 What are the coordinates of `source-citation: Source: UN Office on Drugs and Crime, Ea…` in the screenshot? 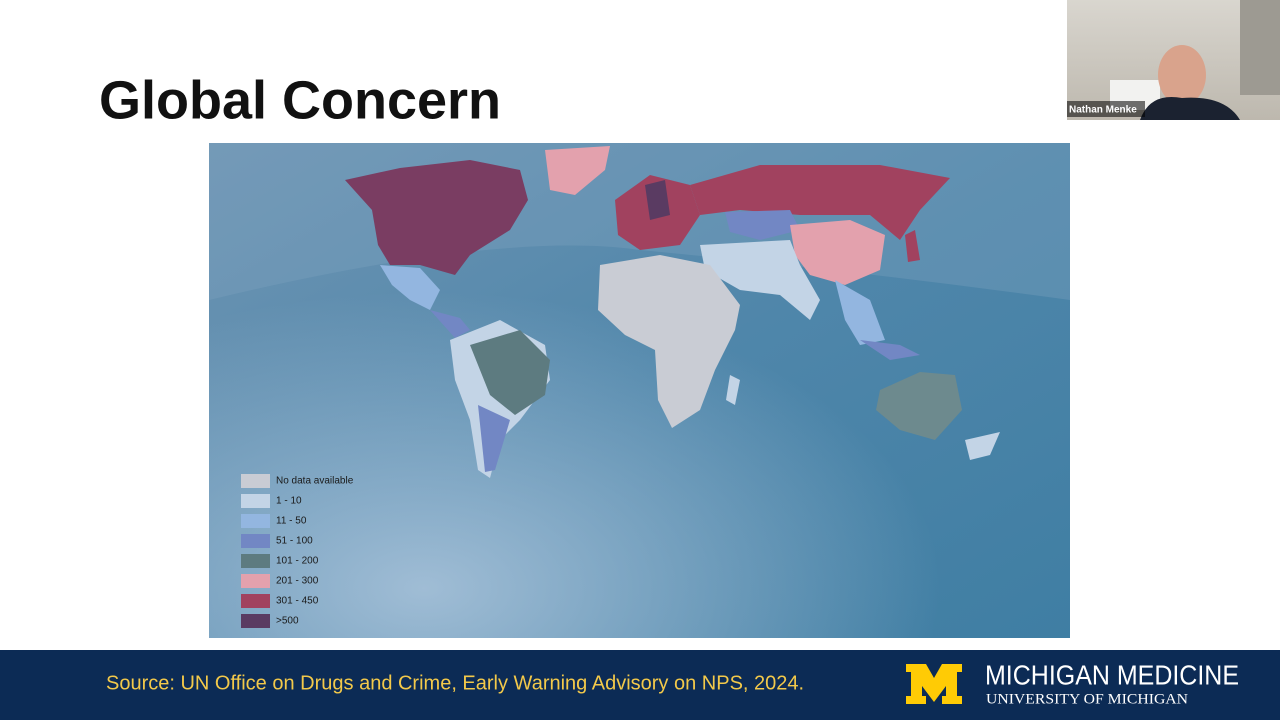 It's located at (455, 683).